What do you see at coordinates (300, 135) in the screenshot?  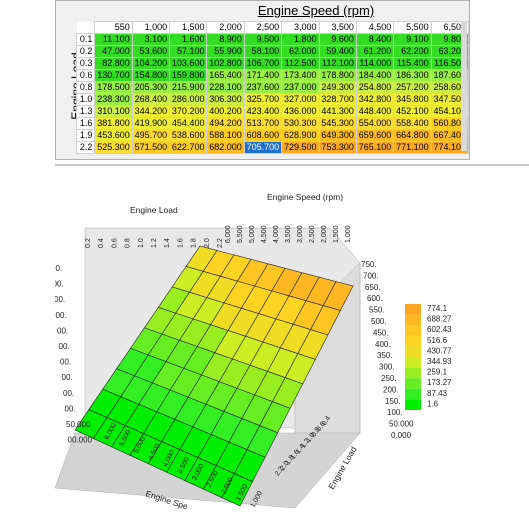 I see `map-cell: 628.900` at bounding box center [300, 135].